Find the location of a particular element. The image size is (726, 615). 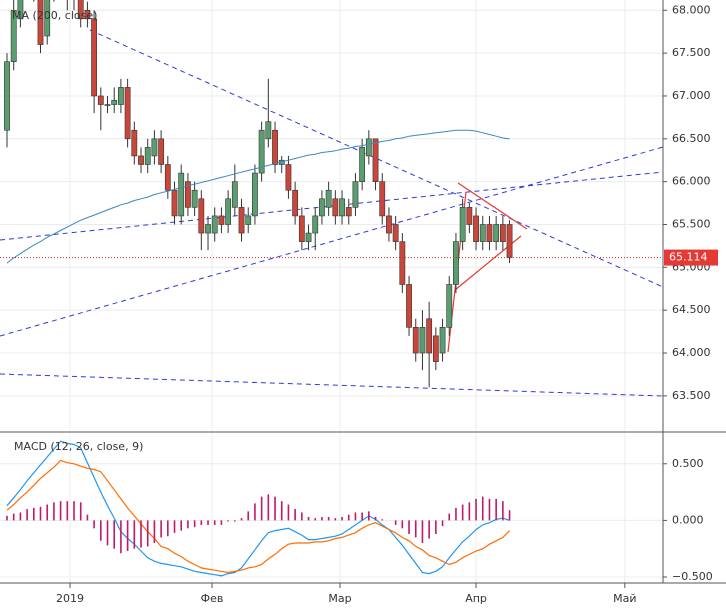

y-tick-label: 65.500 is located at coordinates (691, 223).